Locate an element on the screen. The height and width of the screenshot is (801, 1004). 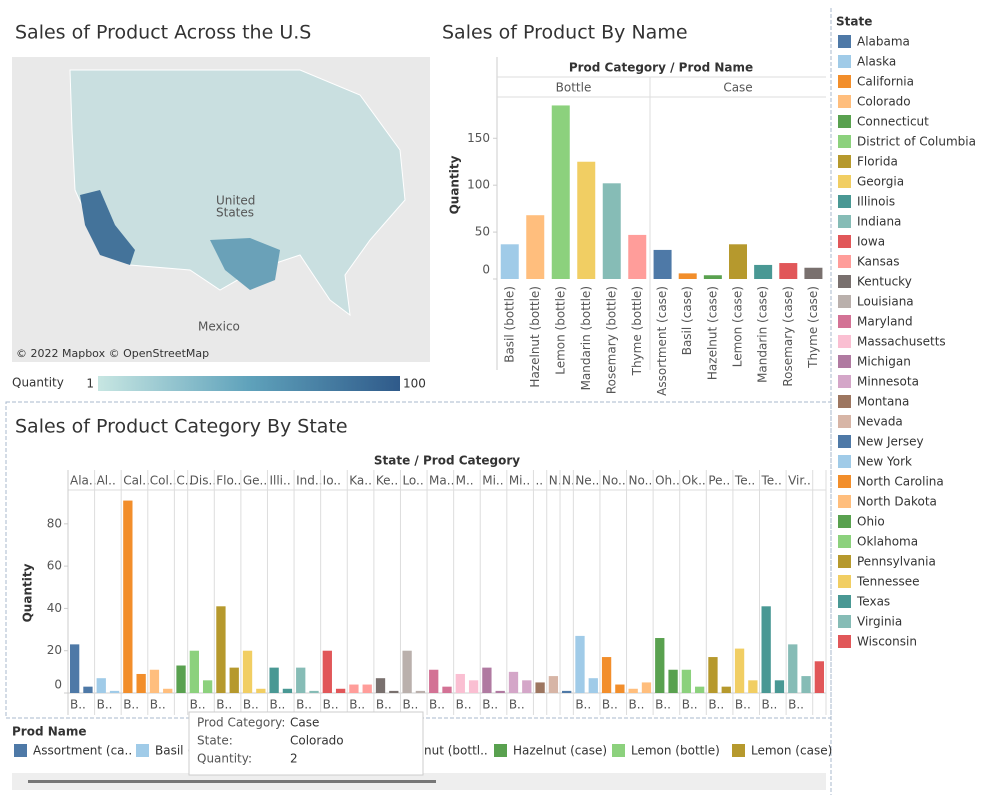
state-header: Mi.. is located at coordinates (492, 481).